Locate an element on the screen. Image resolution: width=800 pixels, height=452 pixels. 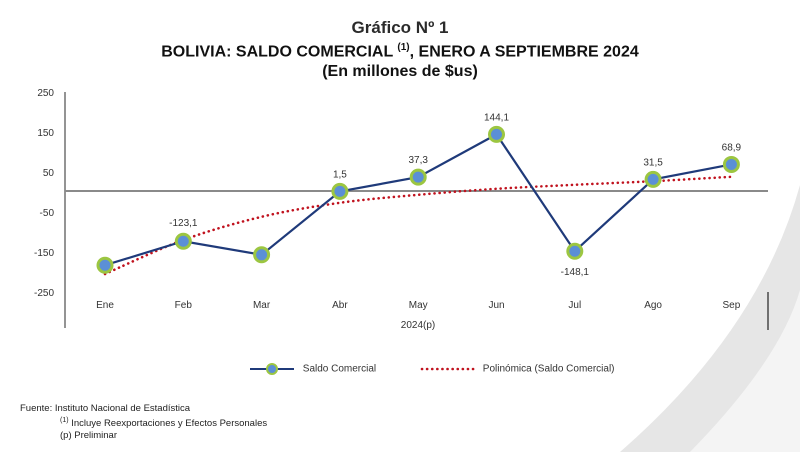
decorative-arc-inner is located at coordinates (745, 371).